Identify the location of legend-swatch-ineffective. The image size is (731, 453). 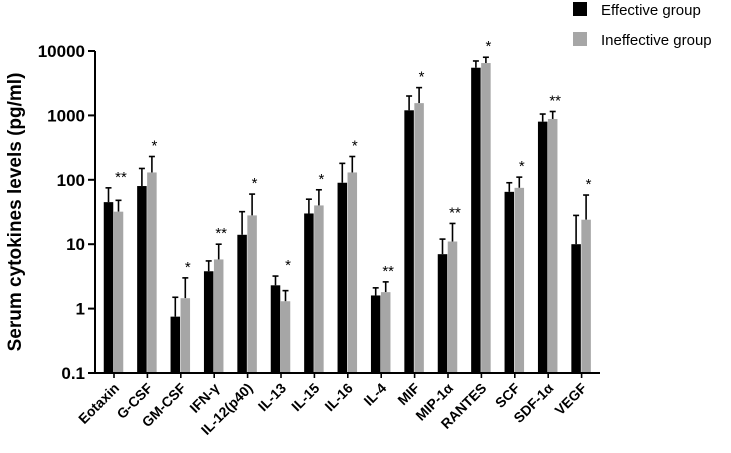
(580, 39).